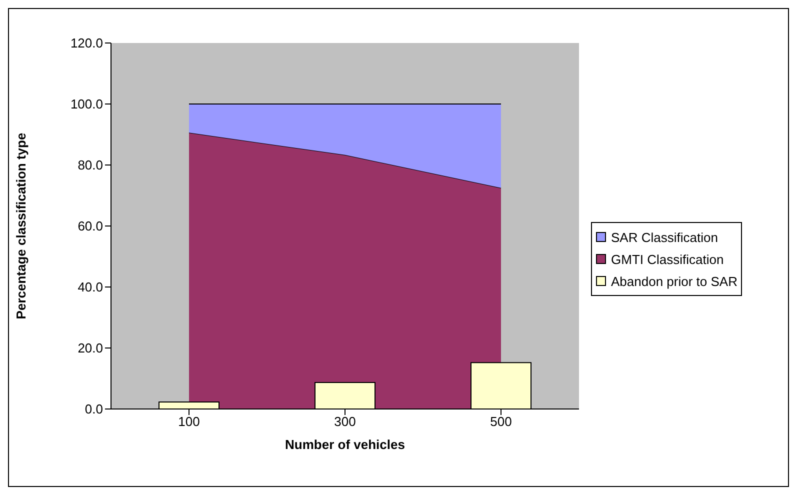 The height and width of the screenshot is (495, 797). I want to click on x-axis-title: Number of vehicles, so click(345, 444).